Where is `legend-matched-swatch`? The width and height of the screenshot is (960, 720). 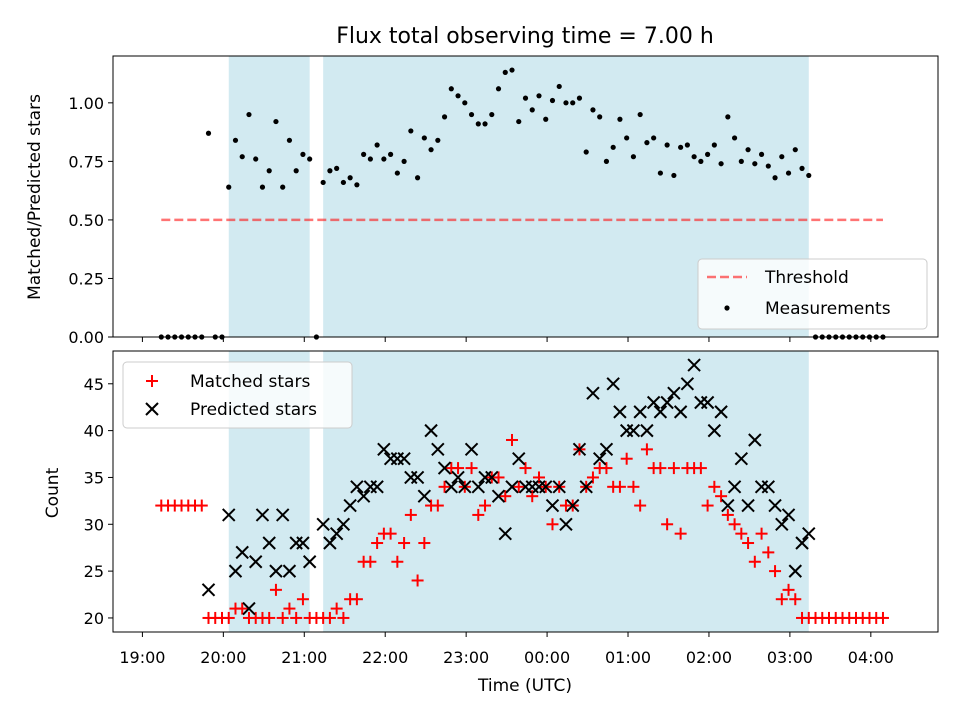 legend-matched-swatch is located at coordinates (152, 381).